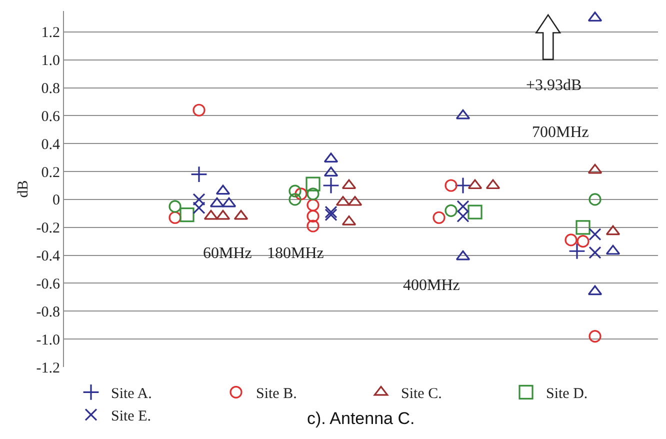  I want to click on annotation: +3.93dB, so click(554, 85).